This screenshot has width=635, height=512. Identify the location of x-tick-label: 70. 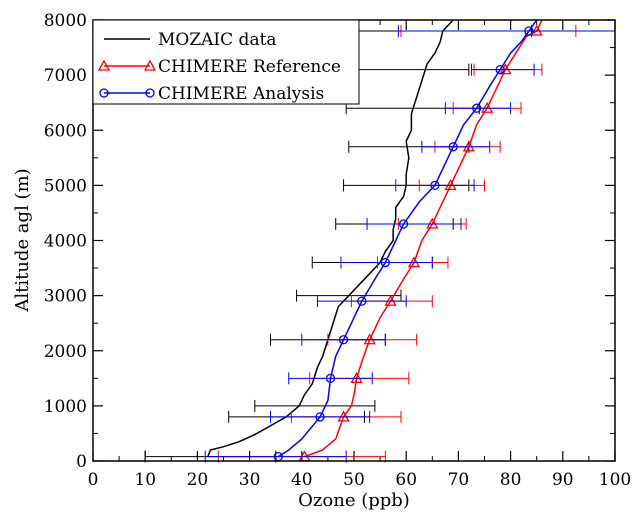
(459, 480).